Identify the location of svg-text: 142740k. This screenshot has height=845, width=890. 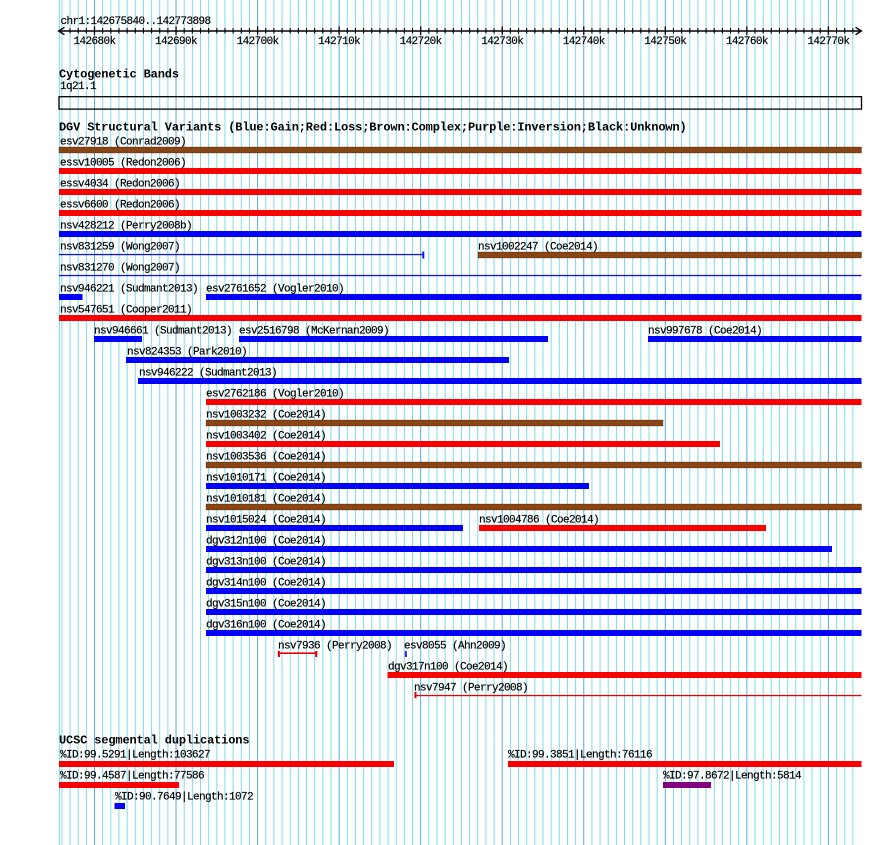
(584, 42).